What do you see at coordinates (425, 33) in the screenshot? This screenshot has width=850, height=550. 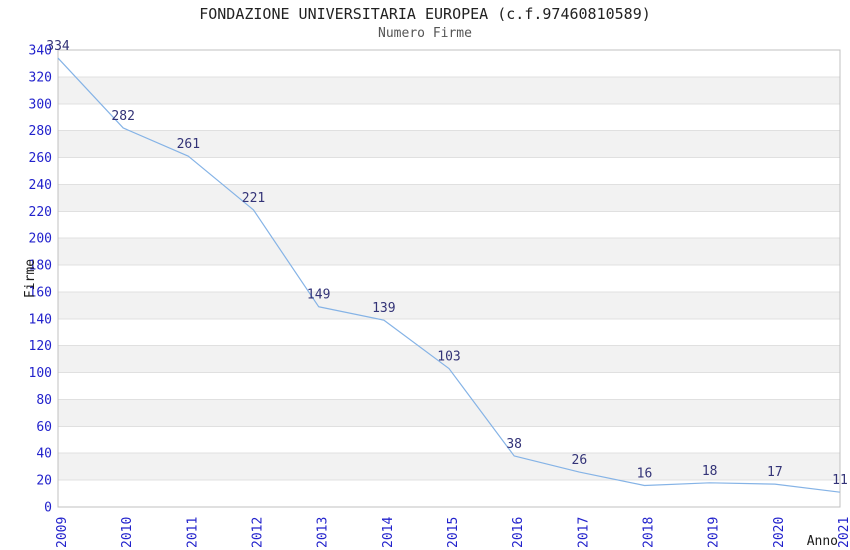 I see `chart-subtitle: Numero Firme` at bounding box center [425, 33].